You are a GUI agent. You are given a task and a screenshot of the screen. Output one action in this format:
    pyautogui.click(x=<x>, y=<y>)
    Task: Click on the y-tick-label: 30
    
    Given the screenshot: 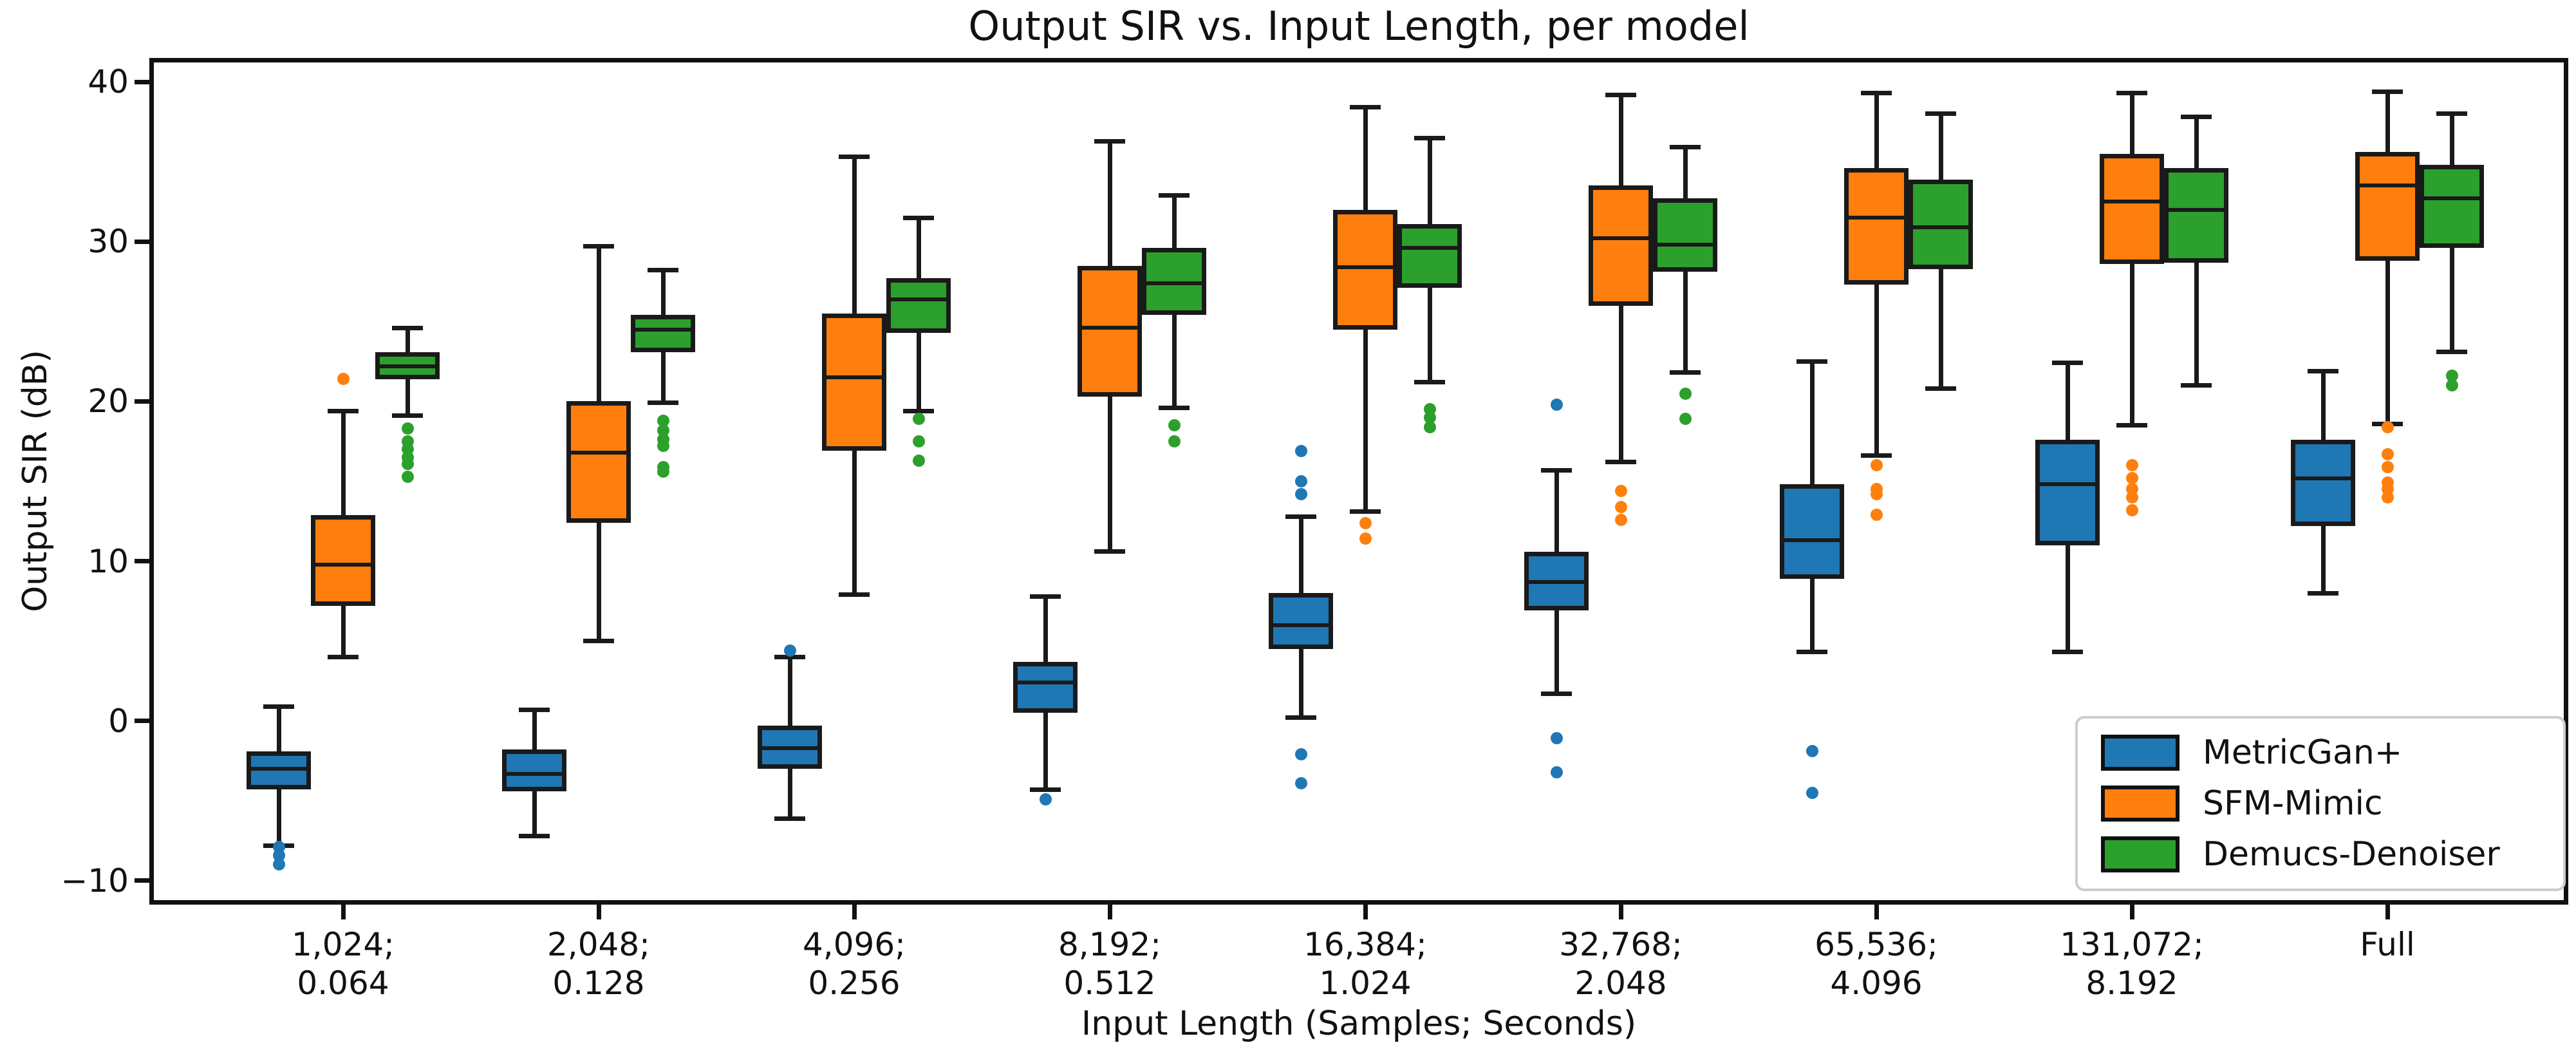 What is the action you would take?
    pyautogui.click(x=108, y=242)
    